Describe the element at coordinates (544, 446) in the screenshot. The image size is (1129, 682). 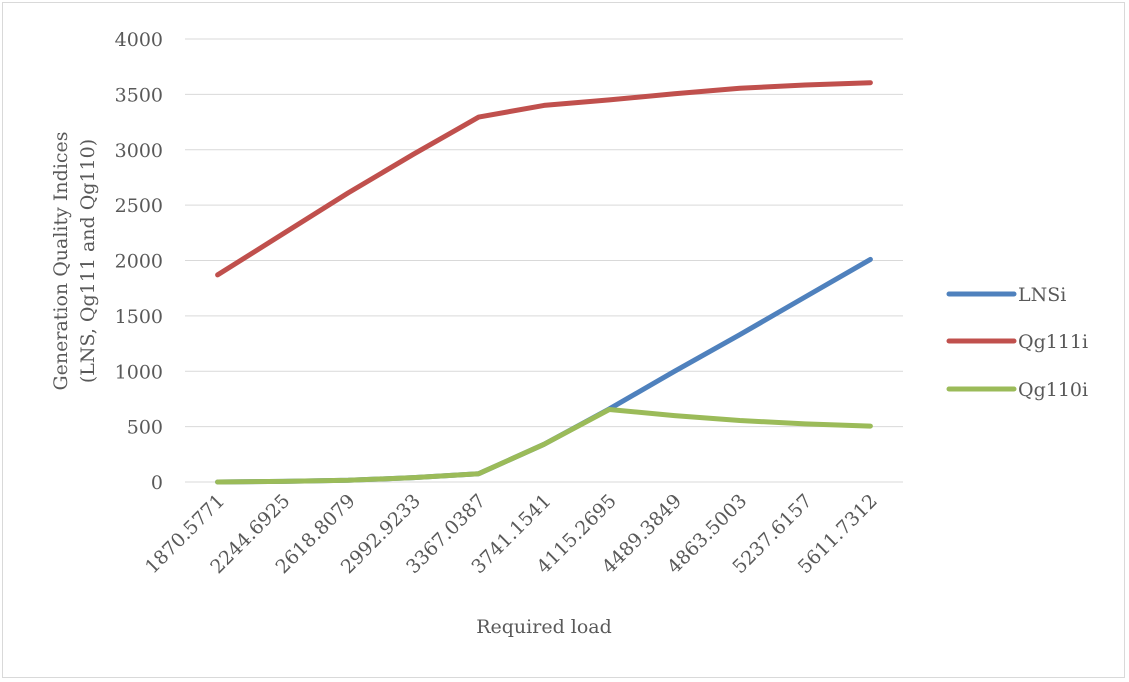
I see `series-line-qg110i` at that location.